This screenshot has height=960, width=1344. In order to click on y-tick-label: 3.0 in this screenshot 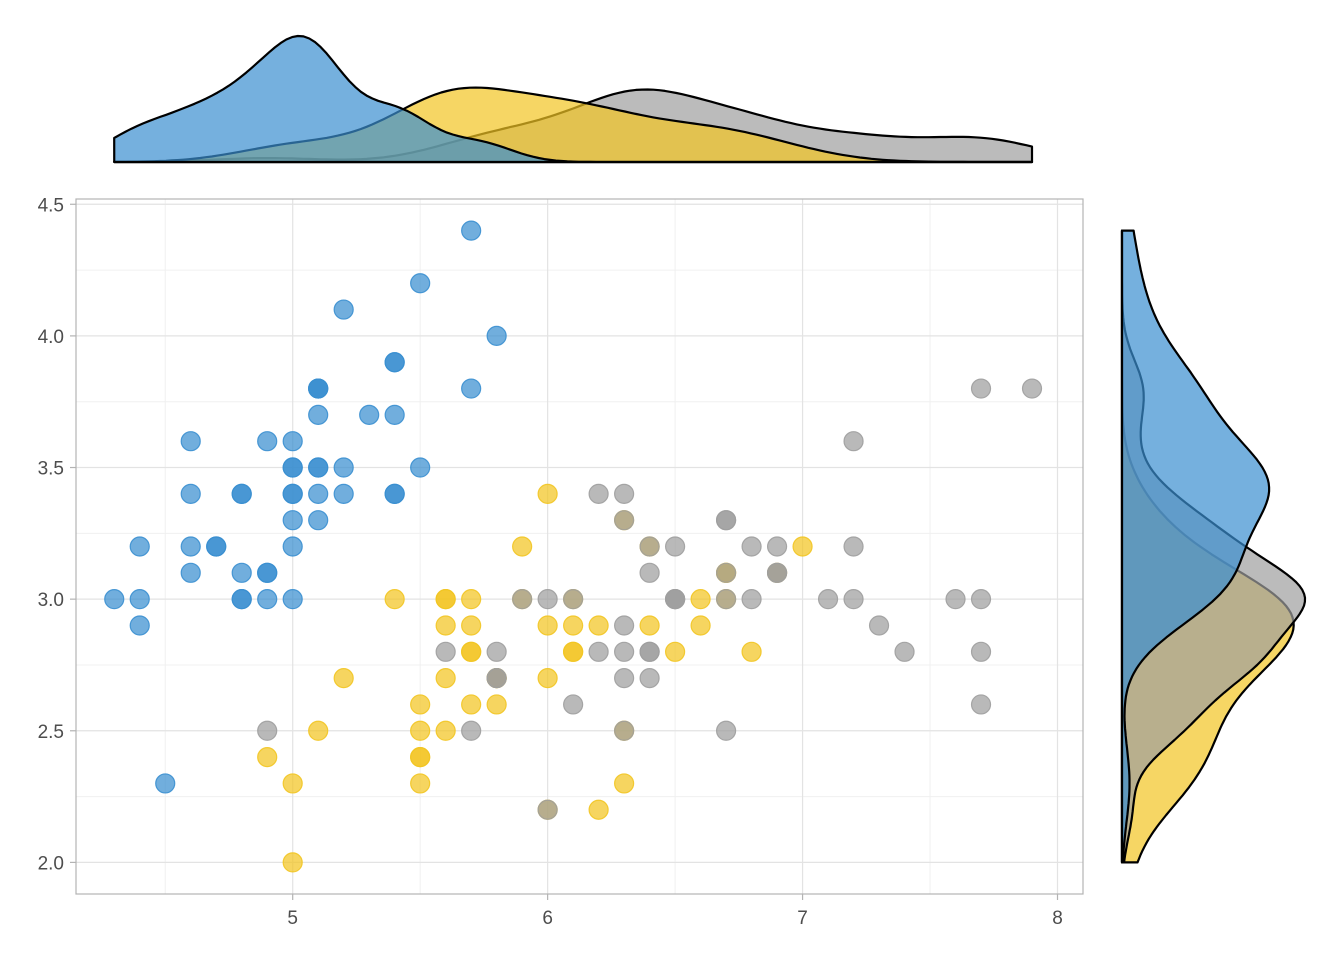, I will do `click(51, 600)`.